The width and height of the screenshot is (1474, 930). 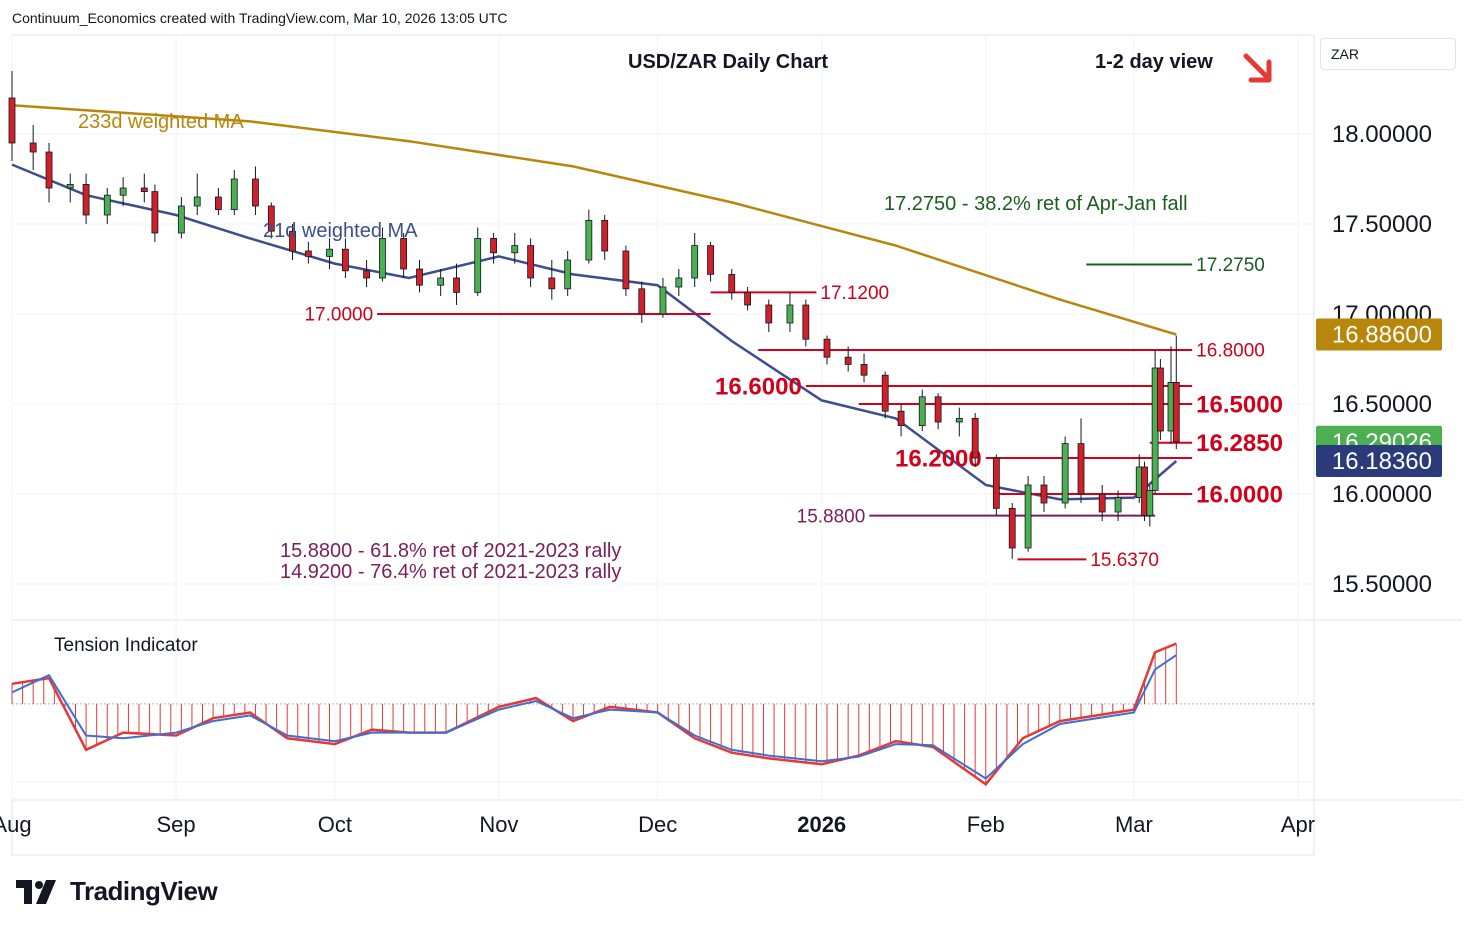 I want to click on level-label-17.2750: 17.2750, so click(x=1230, y=265).